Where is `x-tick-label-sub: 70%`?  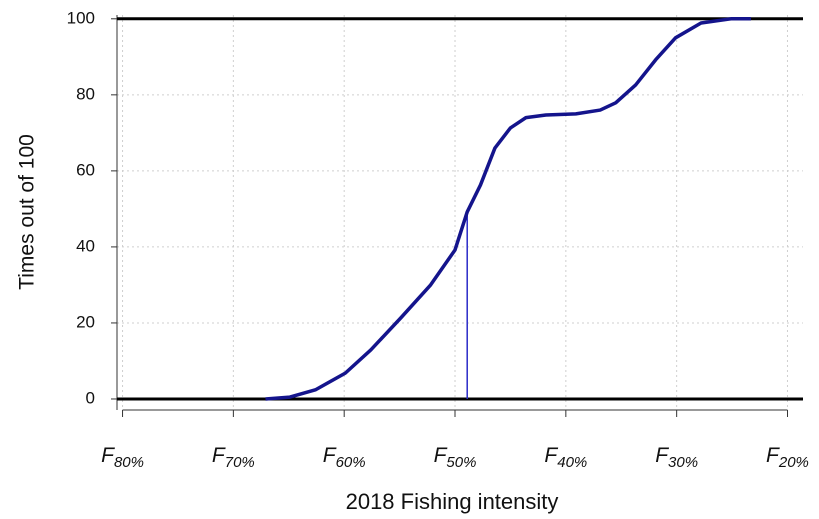 x-tick-label-sub: 70% is located at coordinates (240, 462).